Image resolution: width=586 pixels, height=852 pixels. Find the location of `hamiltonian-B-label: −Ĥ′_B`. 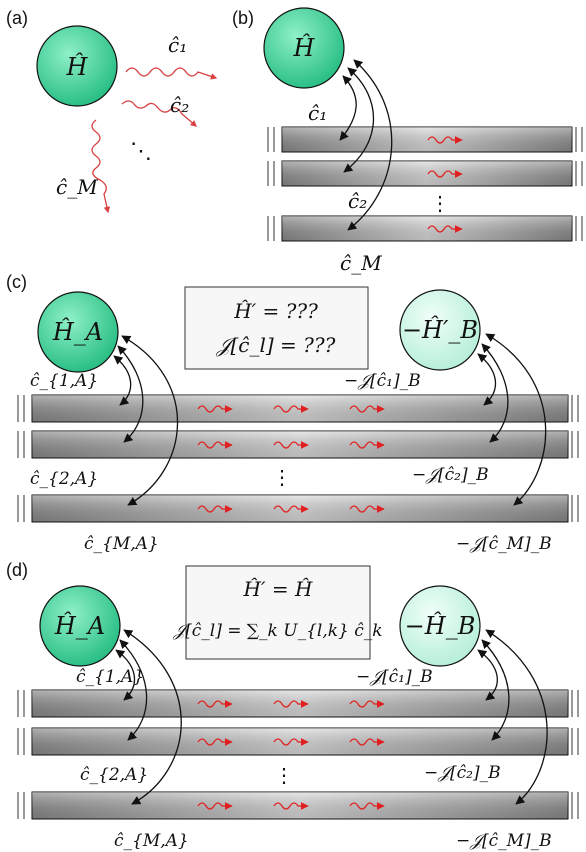

hamiltonian-B-label: −Ĥ′_B is located at coordinates (440, 329).